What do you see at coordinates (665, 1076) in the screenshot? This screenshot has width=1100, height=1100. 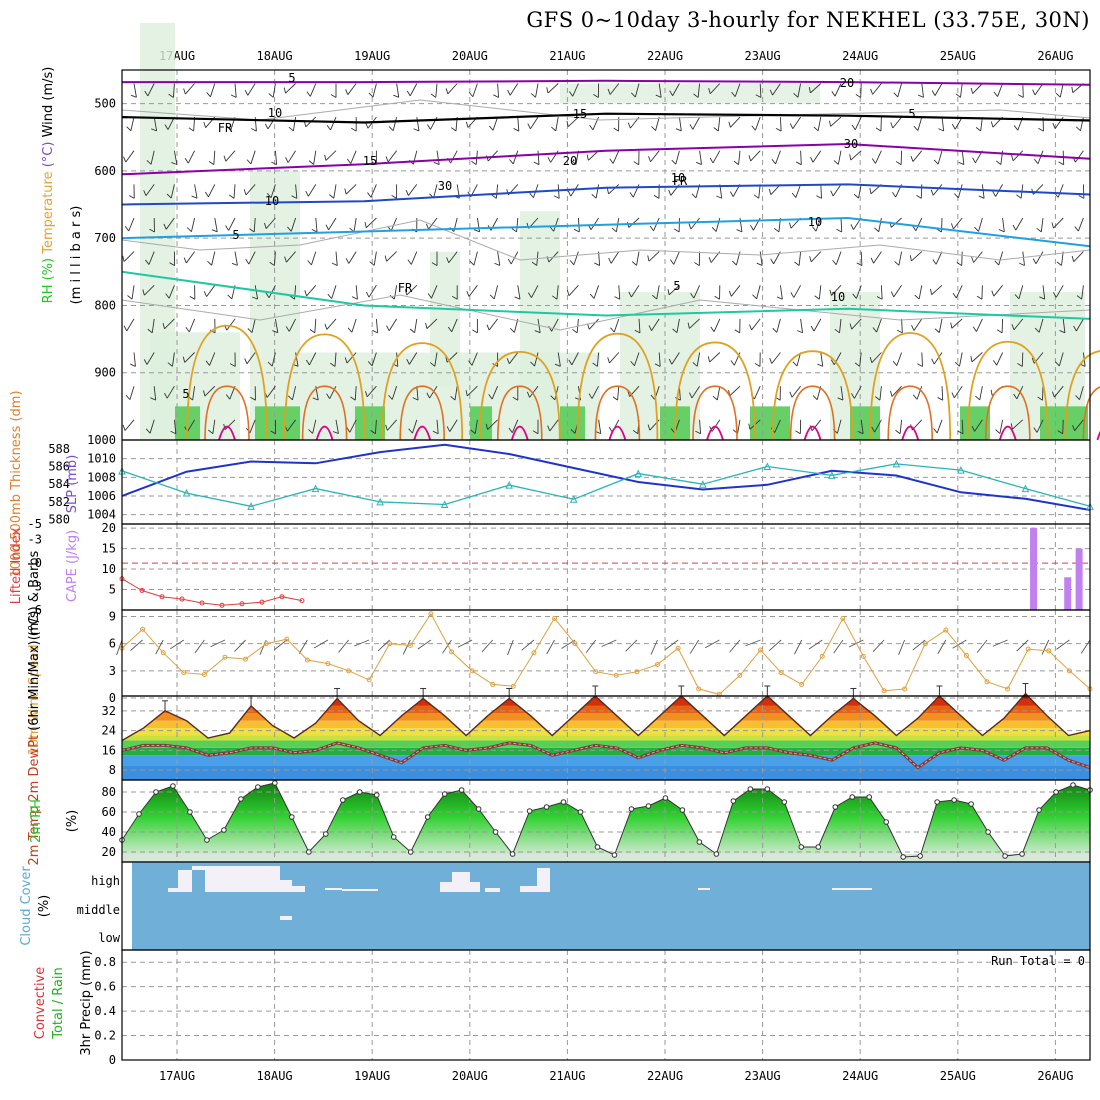 I see `date-label-bottom: 22AUG` at bounding box center [665, 1076].